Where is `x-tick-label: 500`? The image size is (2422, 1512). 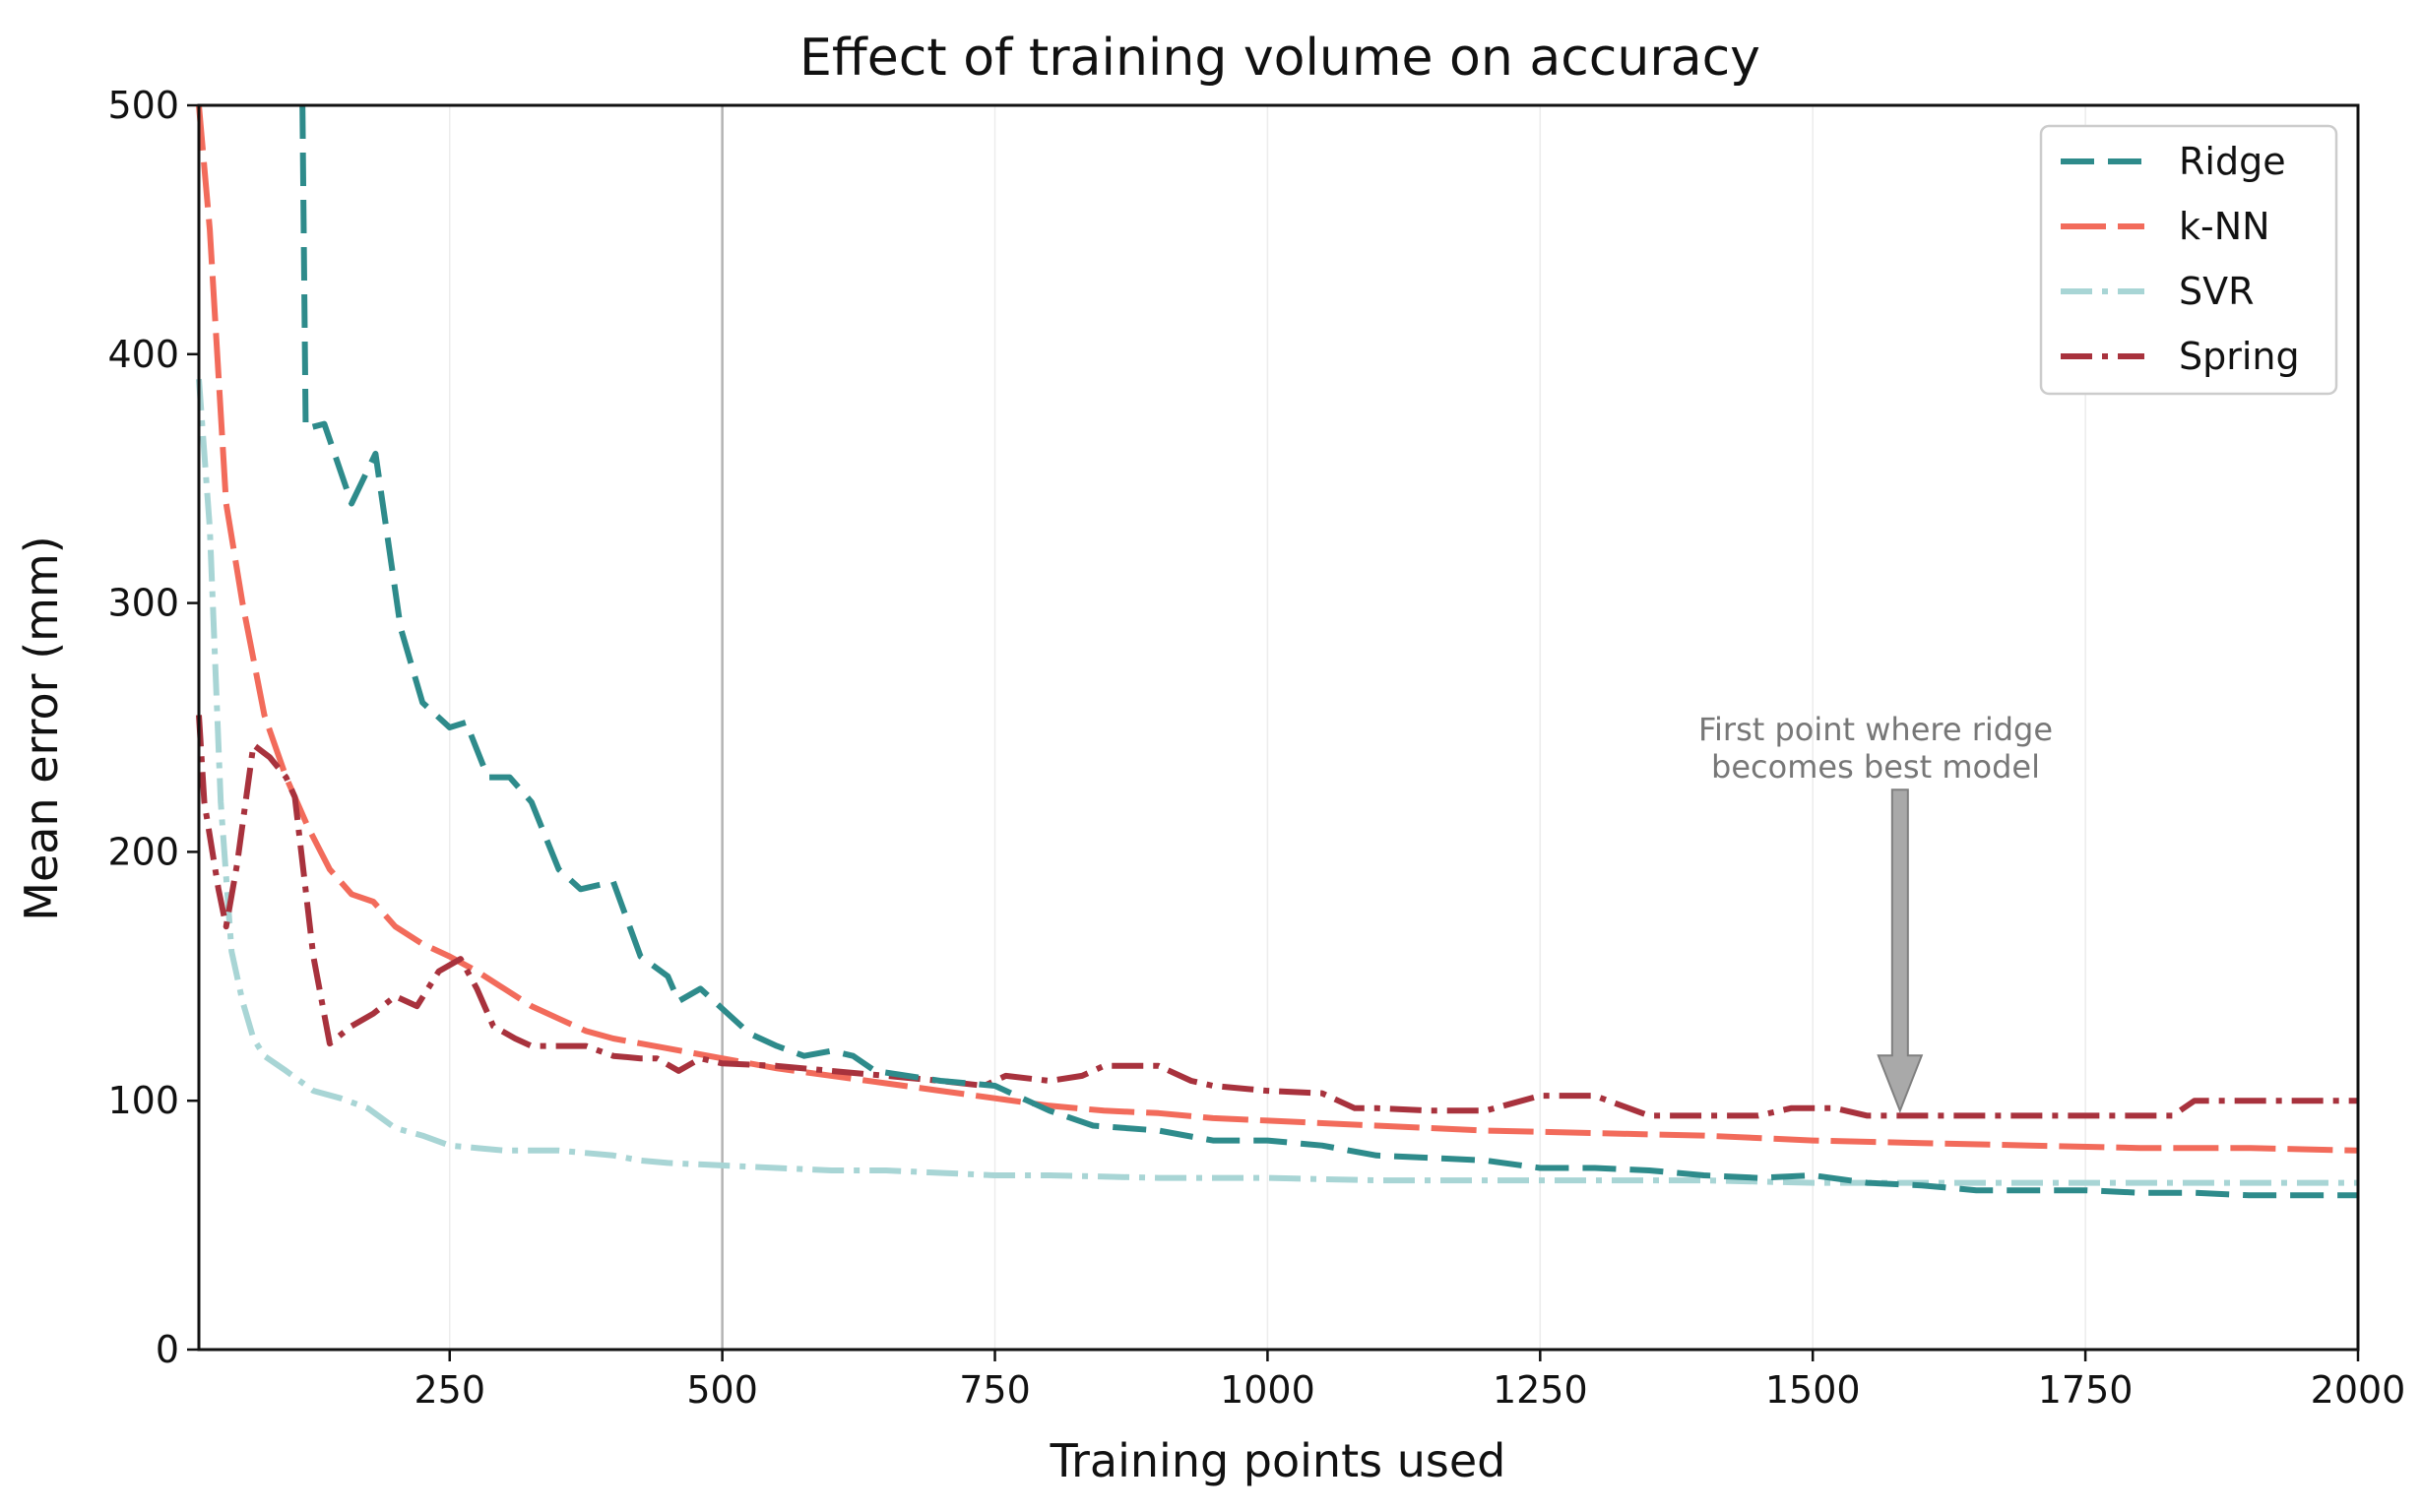 x-tick-label: 500 is located at coordinates (722, 1390).